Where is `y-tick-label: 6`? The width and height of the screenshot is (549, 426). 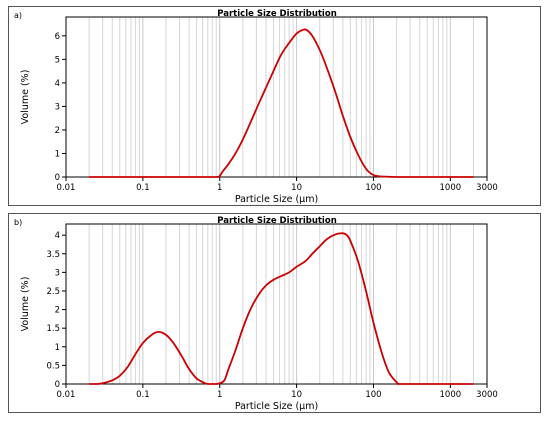
y-tick-label: 6 is located at coordinates (57, 37).